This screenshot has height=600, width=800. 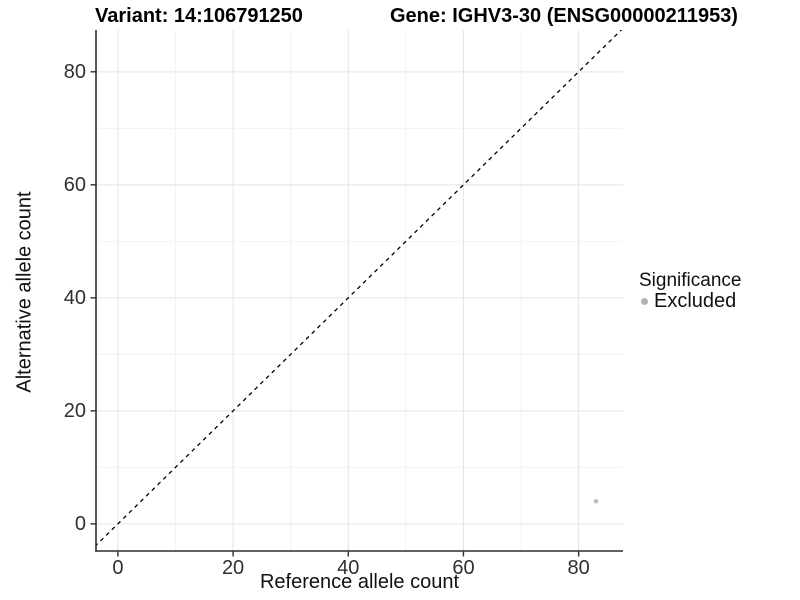 I want to click on data-point, so click(x=596, y=501).